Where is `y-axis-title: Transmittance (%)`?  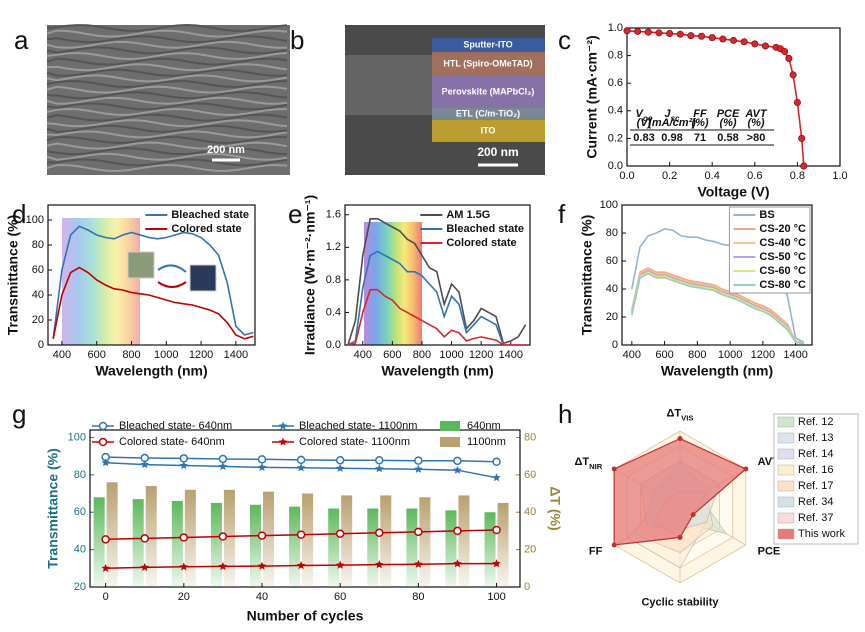 y-axis-title: Transmittance (%) is located at coordinates (53, 508).